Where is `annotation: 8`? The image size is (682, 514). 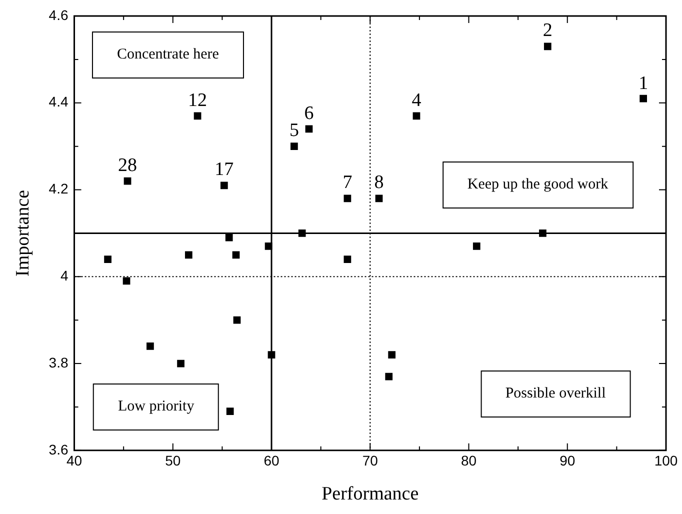 annotation: 8 is located at coordinates (379, 183).